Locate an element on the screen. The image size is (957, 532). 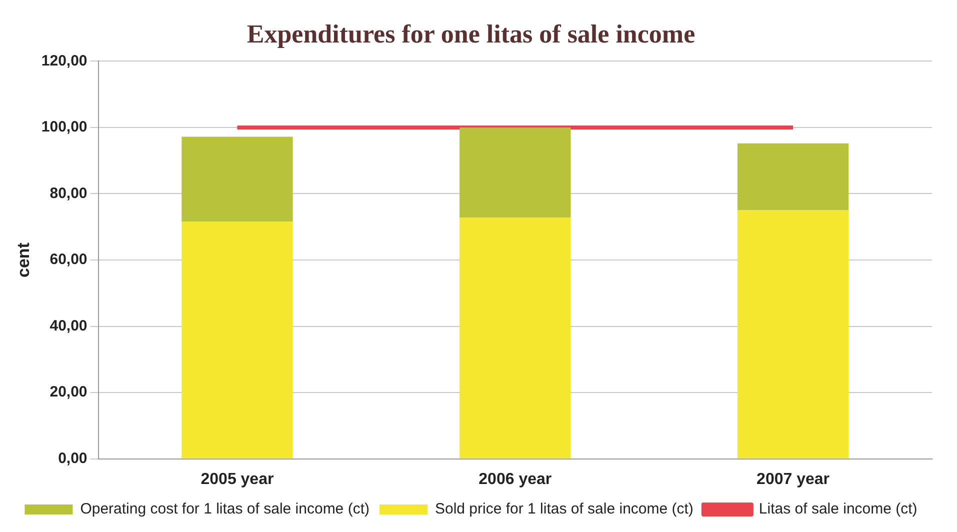
chart-title: Expenditures for one litas of sale income is located at coordinates (471, 33).